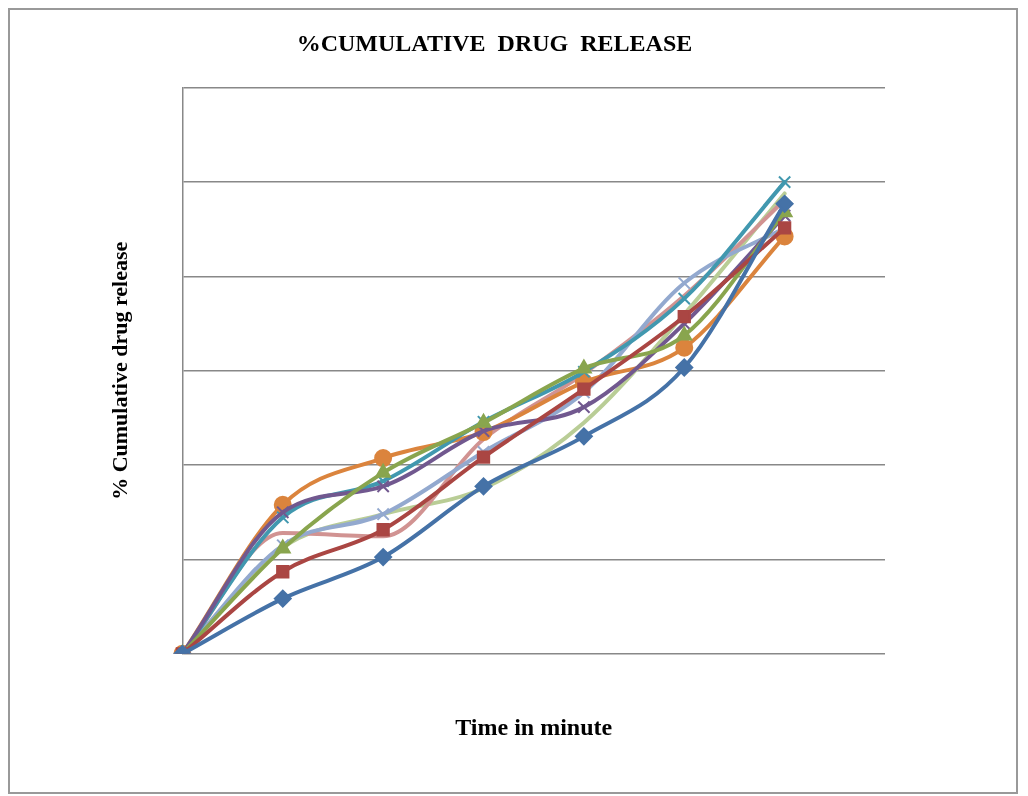  I want to click on x-axis-title: Time in minute, so click(534, 726).